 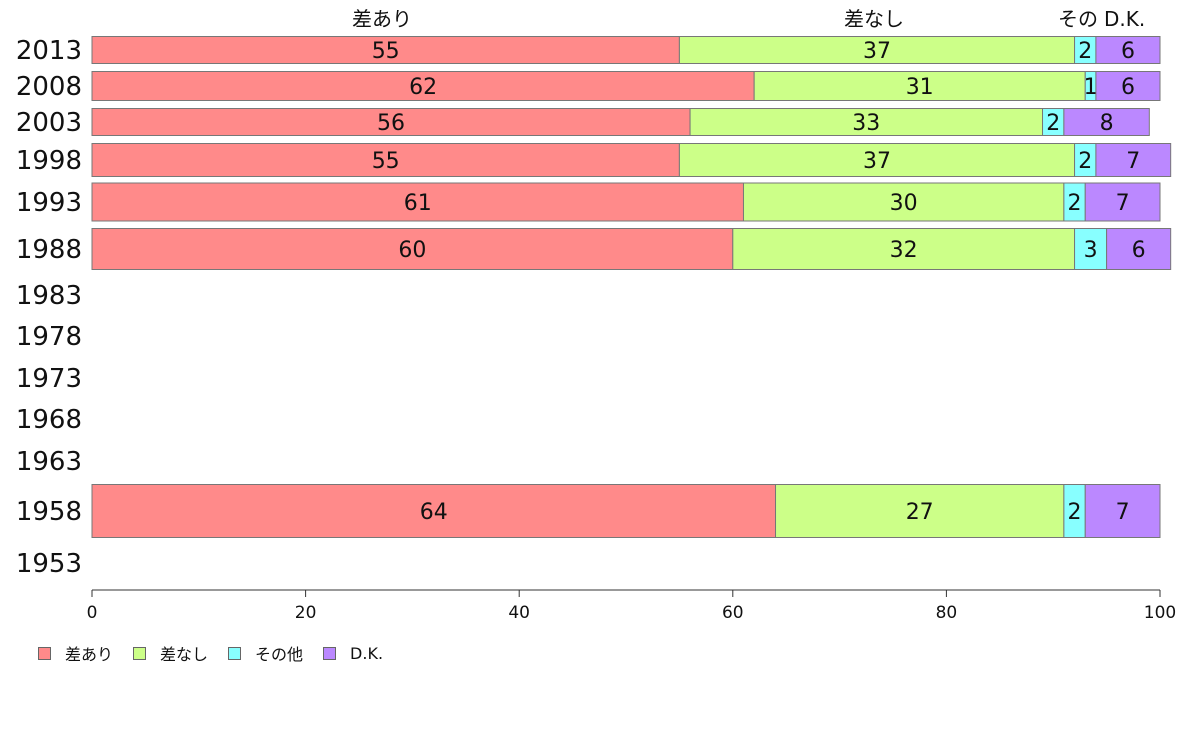 I want to click on data-label-1958-3: 7, so click(x=1123, y=512).